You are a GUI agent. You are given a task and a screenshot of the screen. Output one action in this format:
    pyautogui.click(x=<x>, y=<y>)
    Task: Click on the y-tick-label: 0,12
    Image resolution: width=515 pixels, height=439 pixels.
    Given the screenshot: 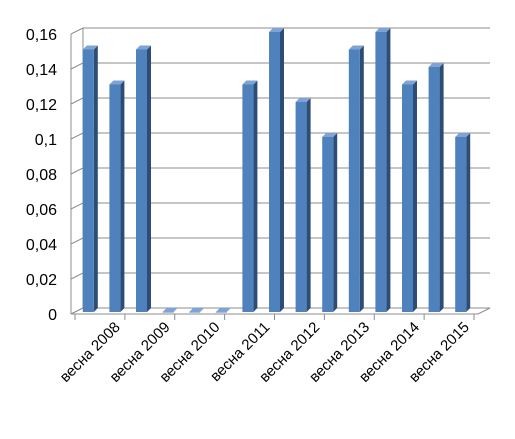 What is the action you would take?
    pyautogui.click(x=41, y=105)
    